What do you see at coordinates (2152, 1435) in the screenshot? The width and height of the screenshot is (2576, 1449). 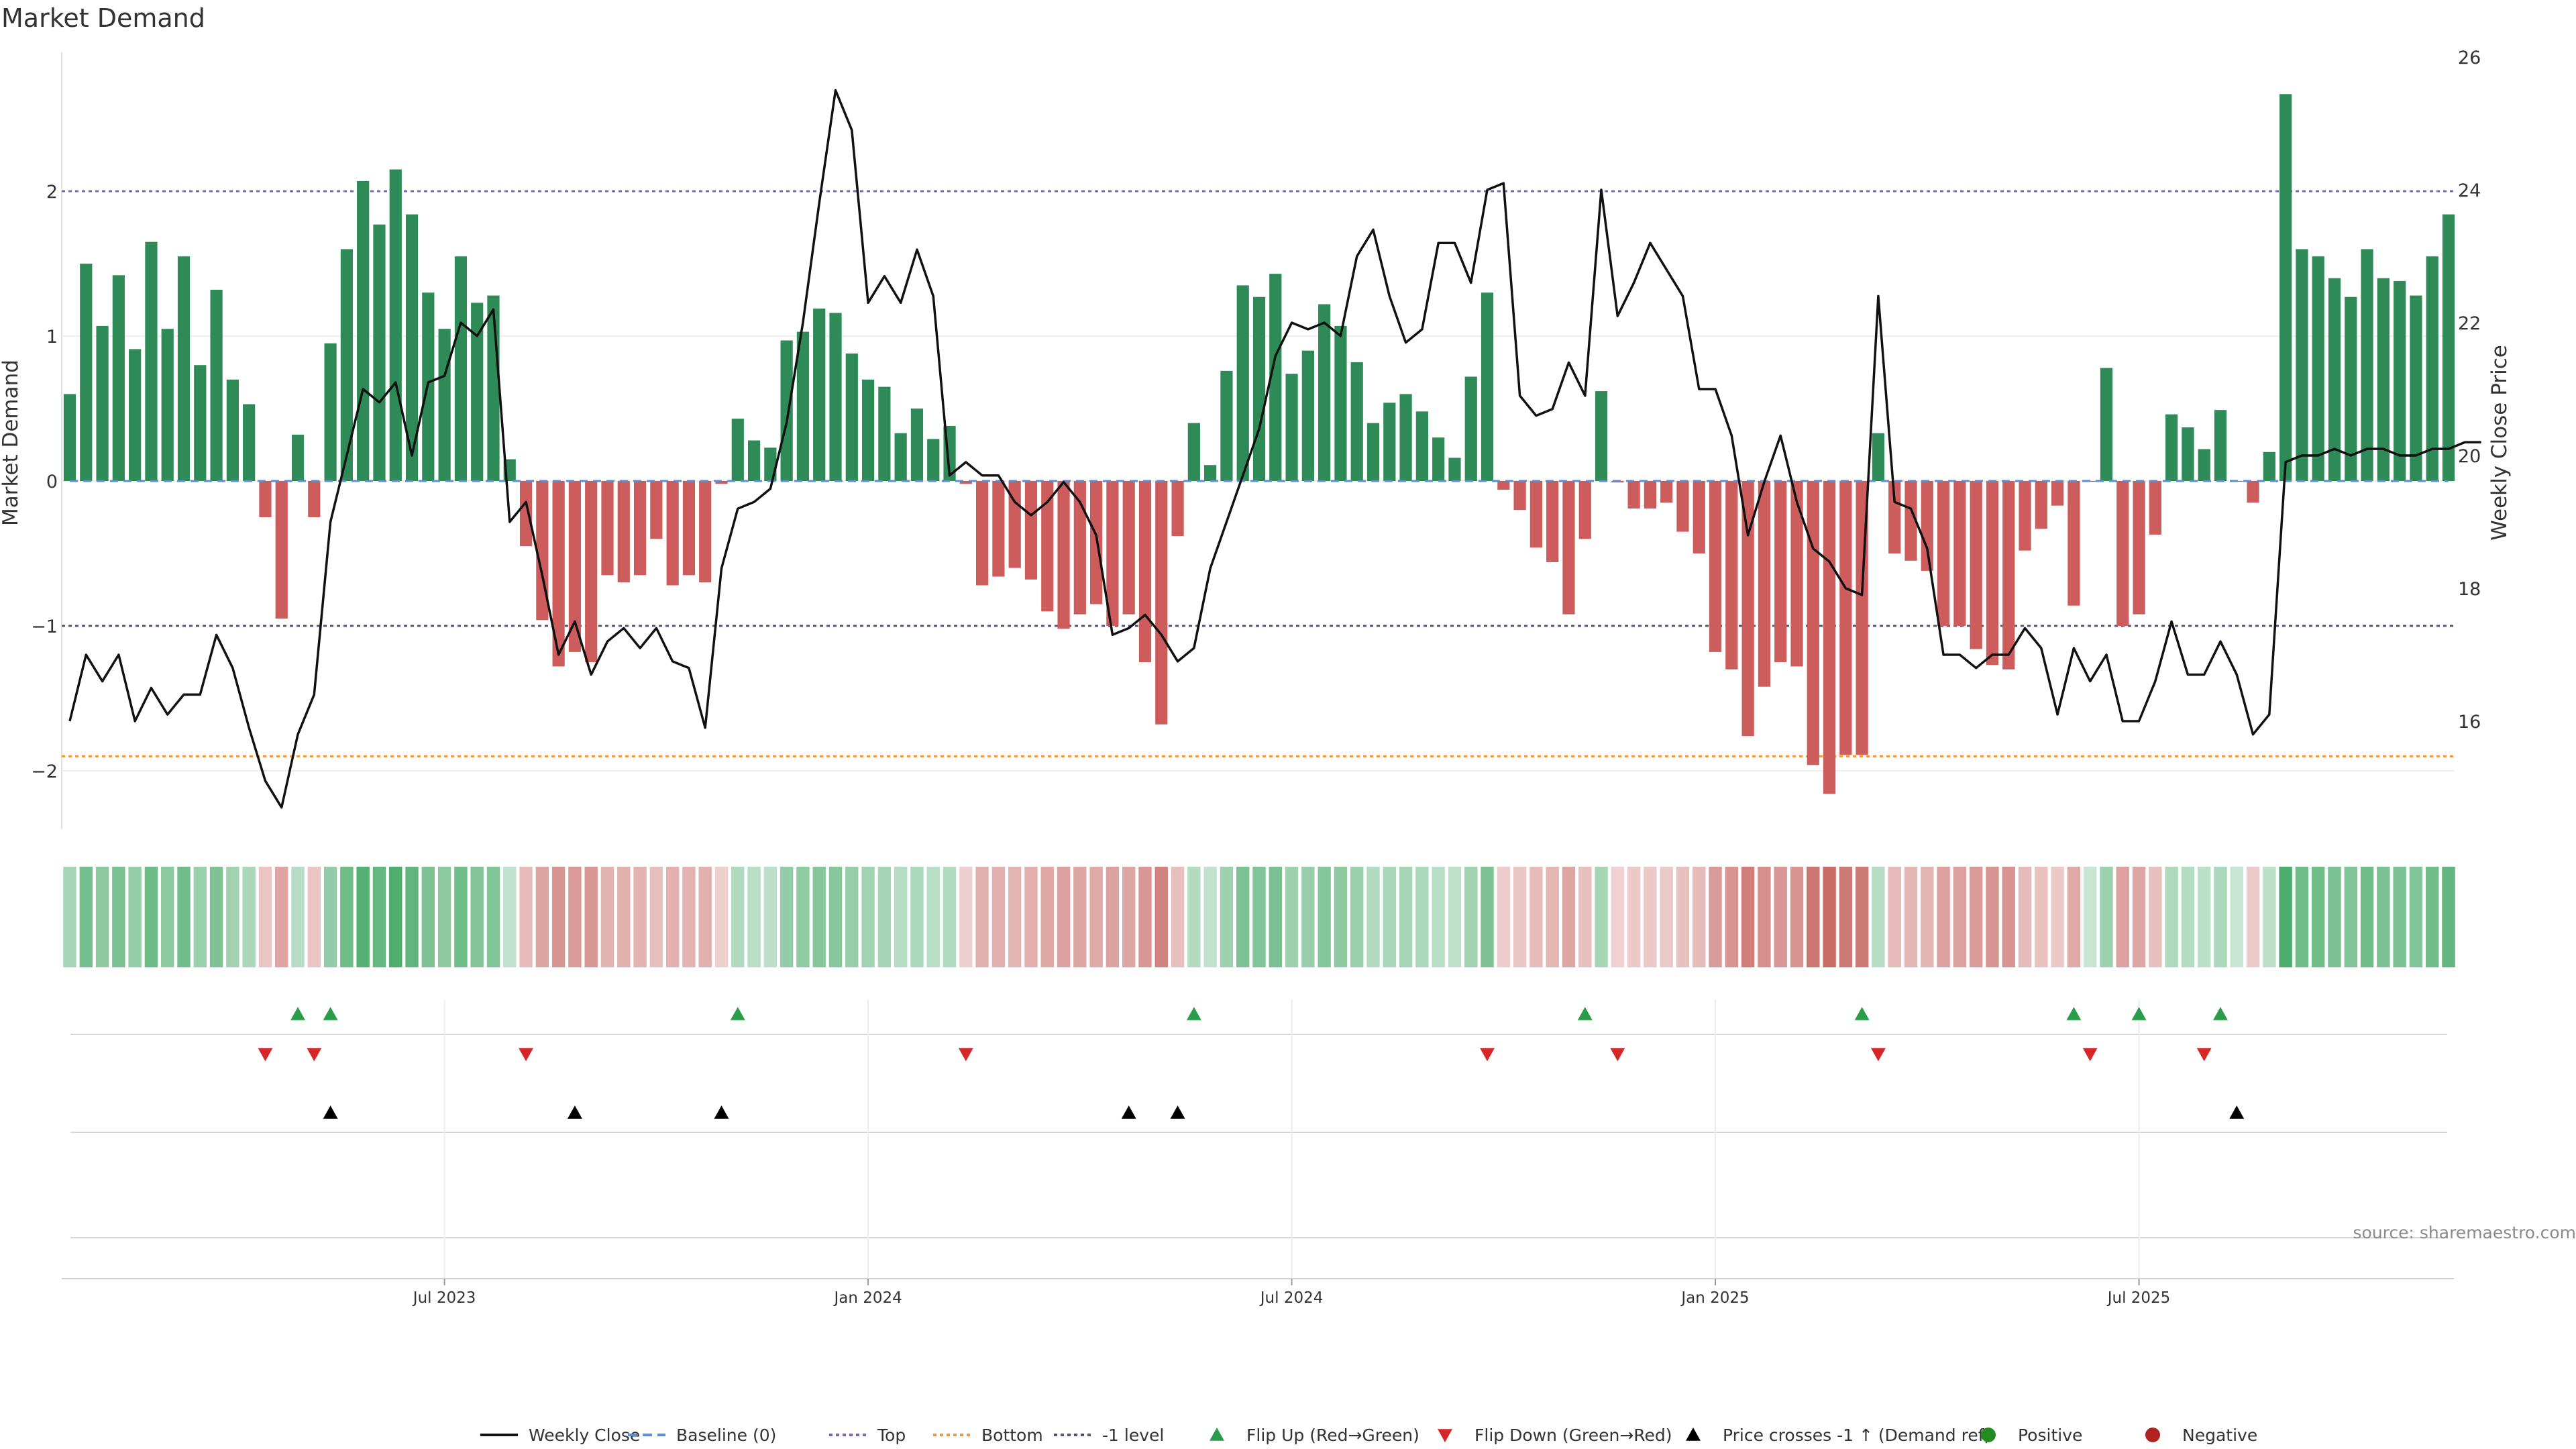 I see `legend-swatch-circle` at bounding box center [2152, 1435].